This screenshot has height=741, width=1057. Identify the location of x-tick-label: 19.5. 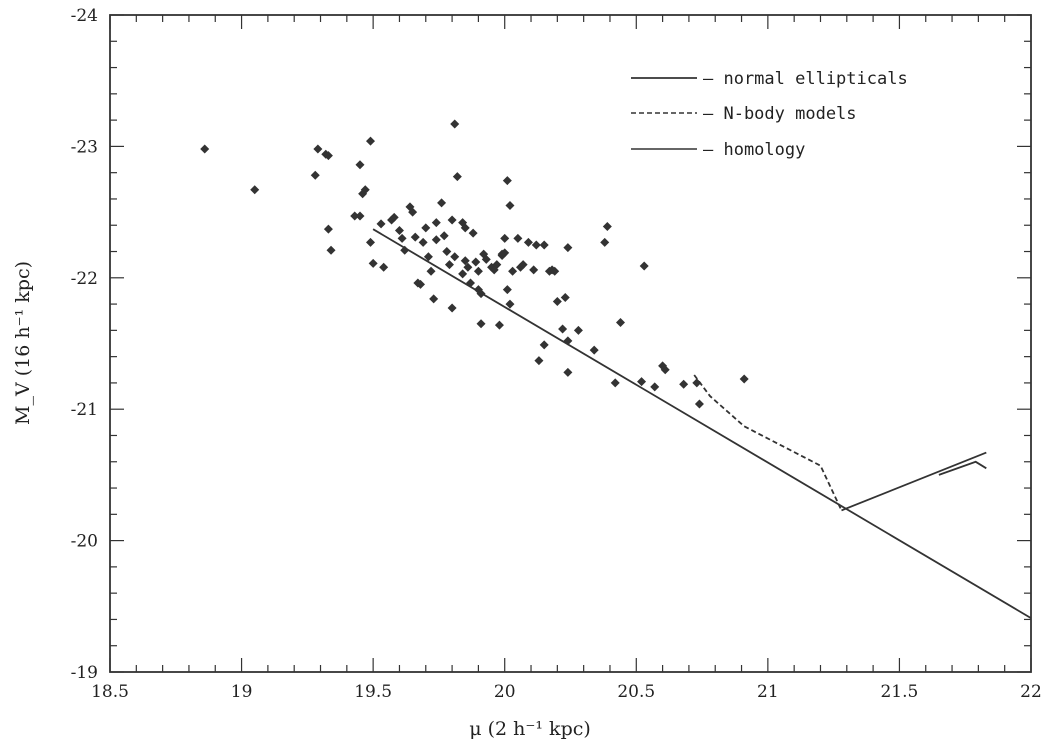
(373, 692).